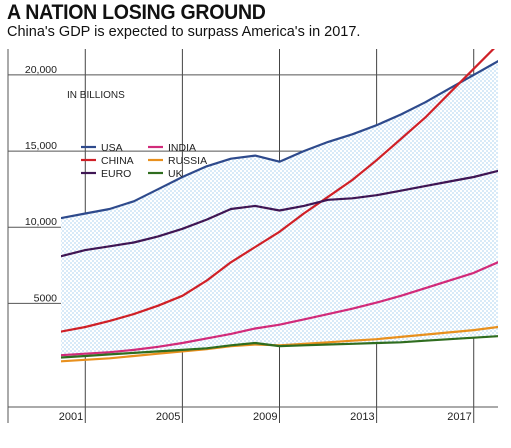 The width and height of the screenshot is (511, 448). I want to click on y-tick-label: 10,000, so click(41, 222).